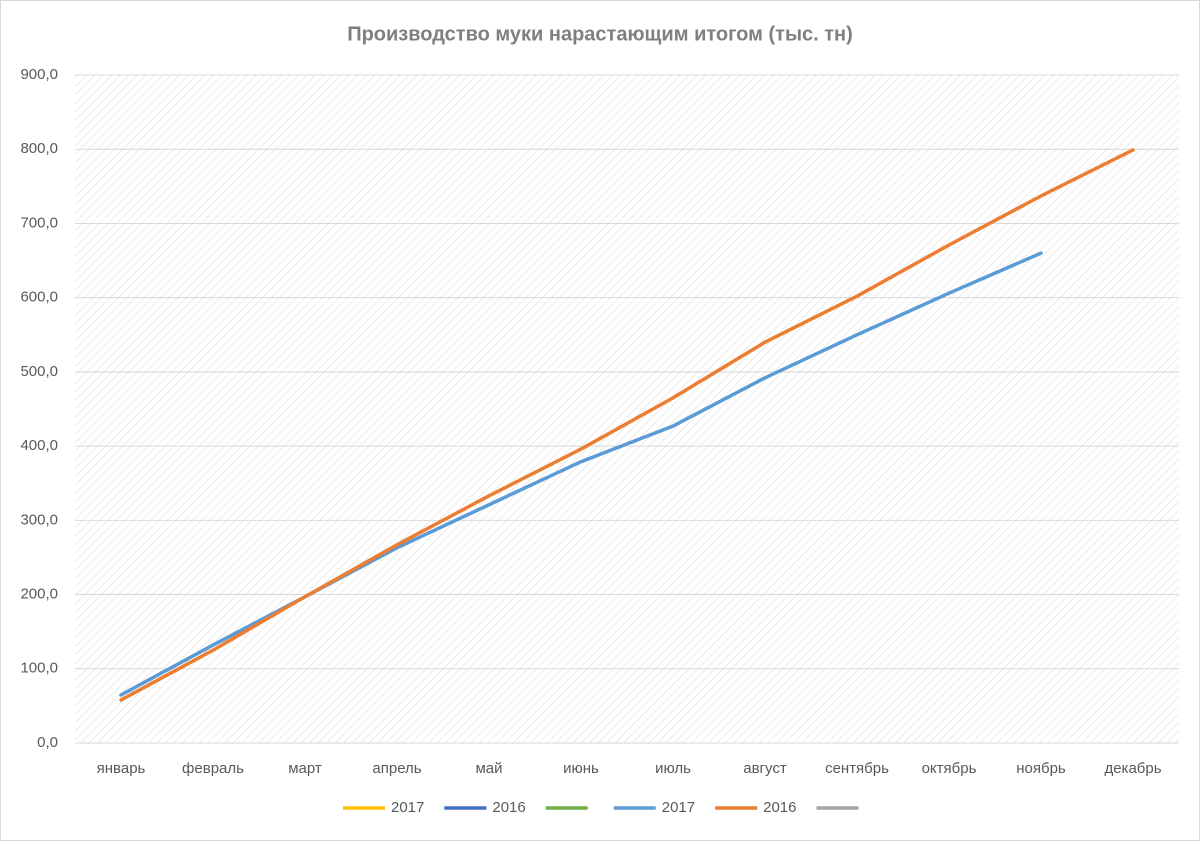 The width and height of the screenshot is (1200, 841). I want to click on x-tick-label: май, so click(488, 768).